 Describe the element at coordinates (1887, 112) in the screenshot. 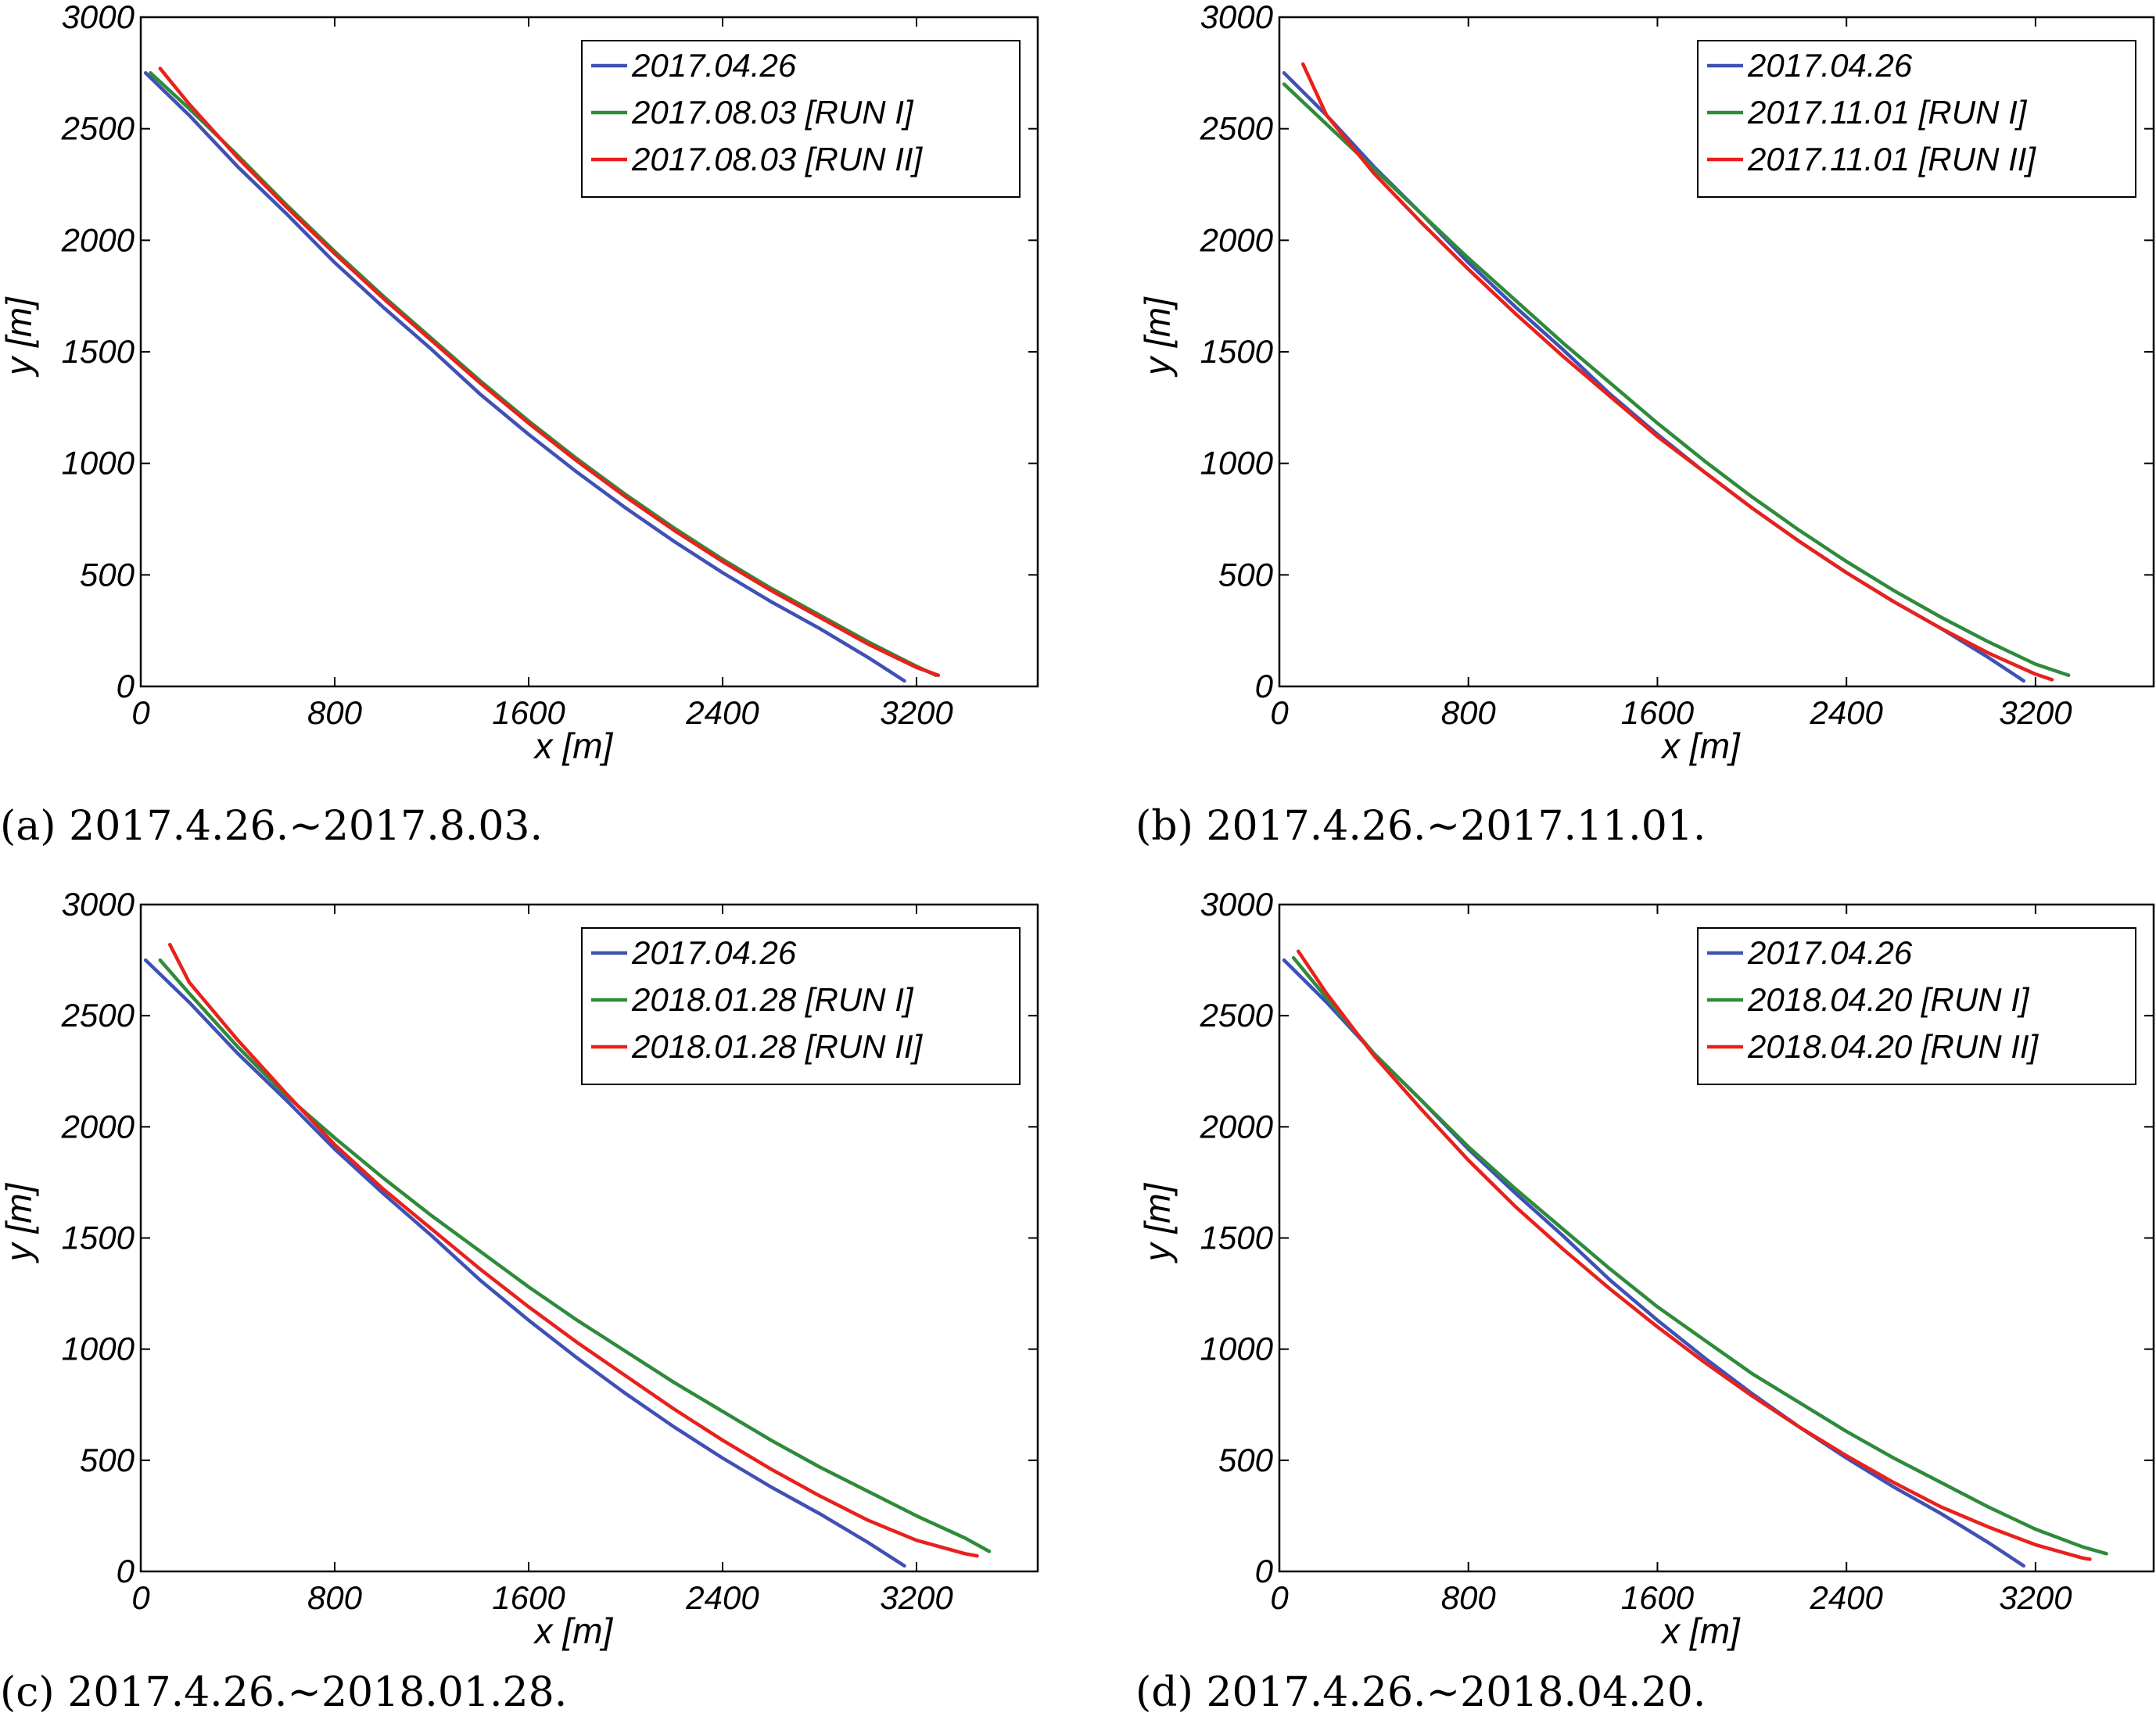

I see `legend-label: 2017.11.01 [RUN I]` at that location.